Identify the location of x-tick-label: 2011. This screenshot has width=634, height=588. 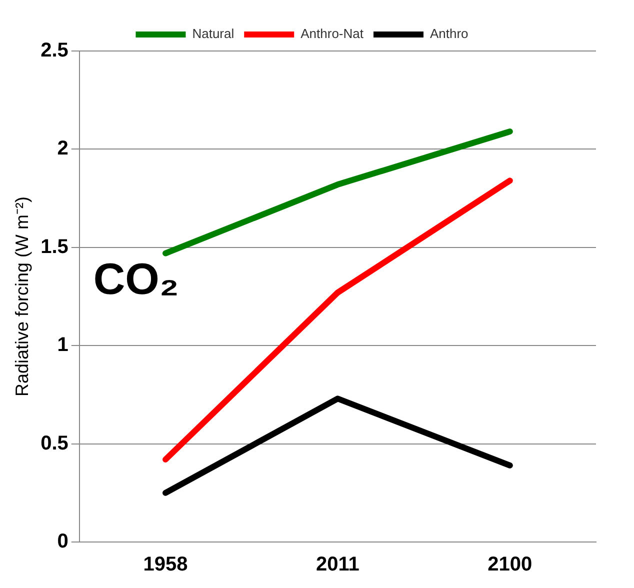
(338, 565).